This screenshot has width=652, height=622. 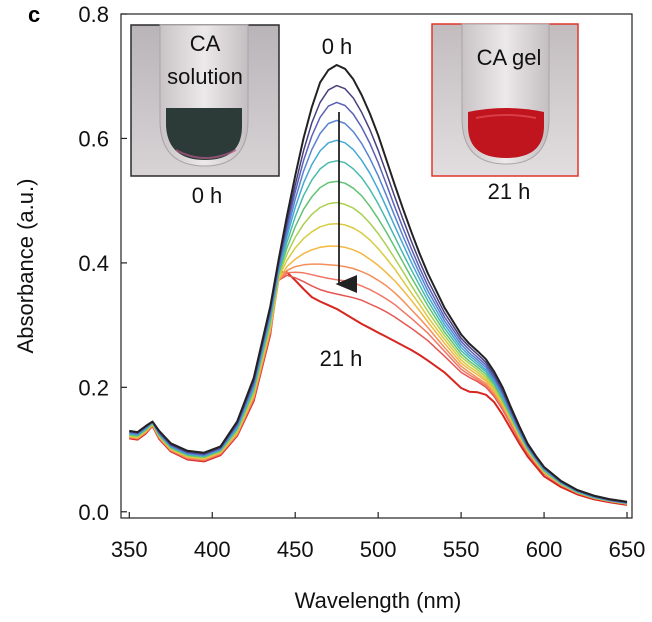 I want to click on x-tick-label: 450, so click(x=295, y=549).